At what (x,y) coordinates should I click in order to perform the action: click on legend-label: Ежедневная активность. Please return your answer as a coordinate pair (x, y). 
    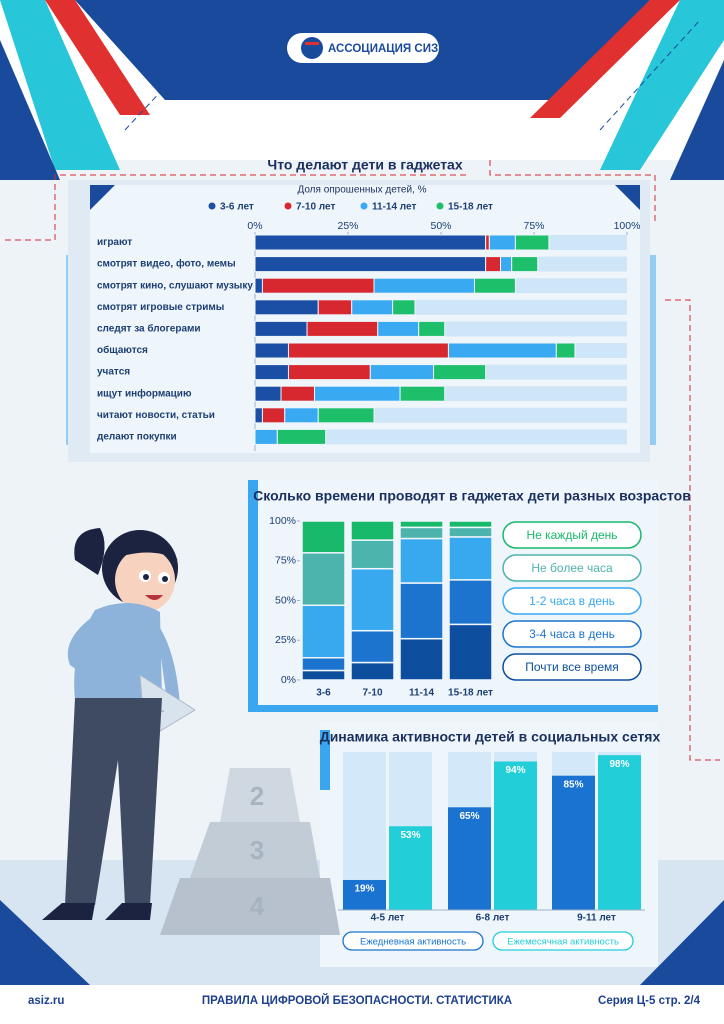
    Looking at the image, I should click on (413, 942).